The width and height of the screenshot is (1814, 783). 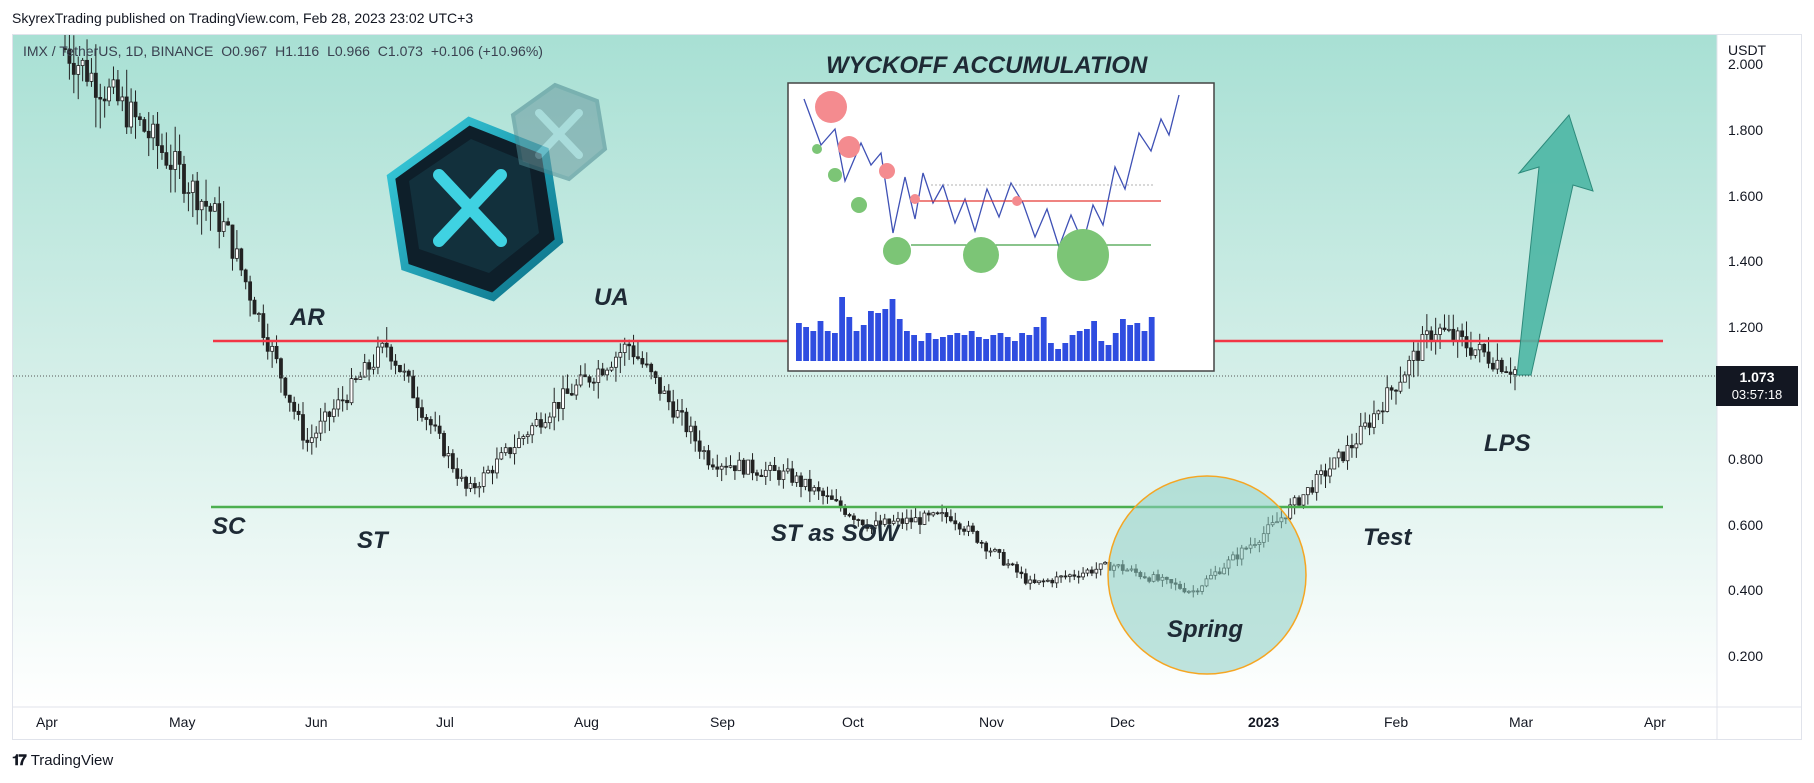 I want to click on price-tick-label: 1.200, so click(x=1746, y=327).